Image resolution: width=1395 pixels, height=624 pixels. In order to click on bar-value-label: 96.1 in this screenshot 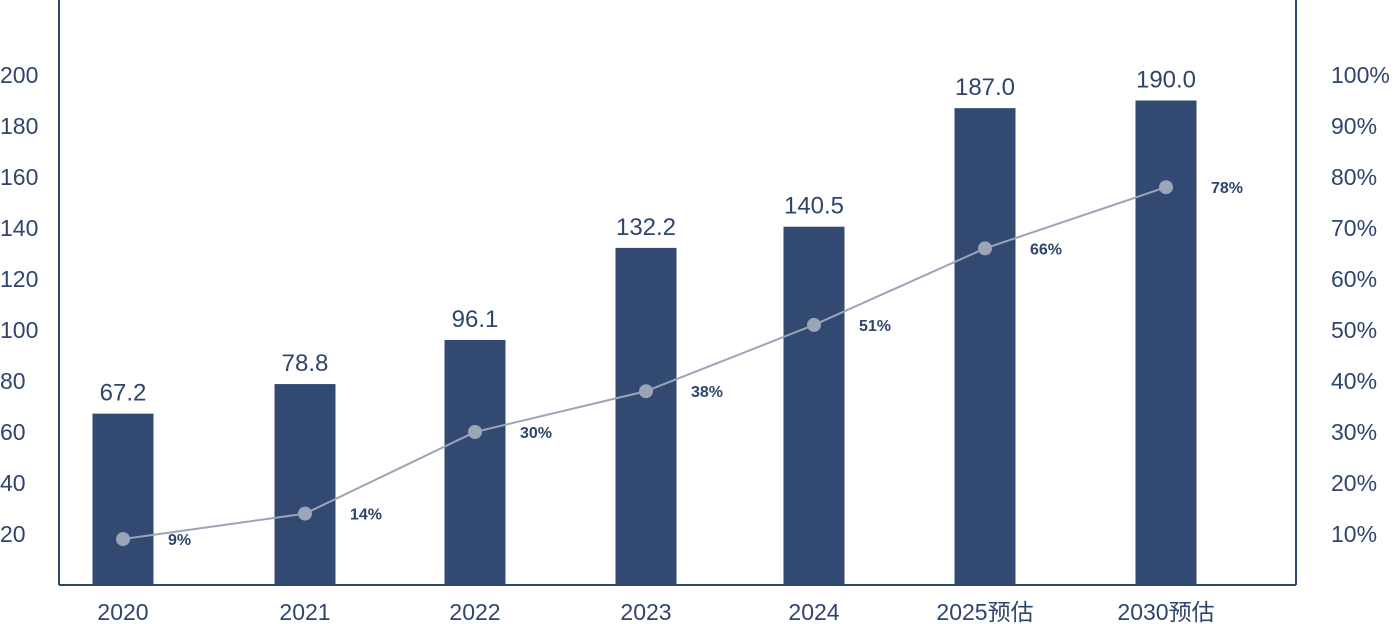, I will do `click(475, 319)`.